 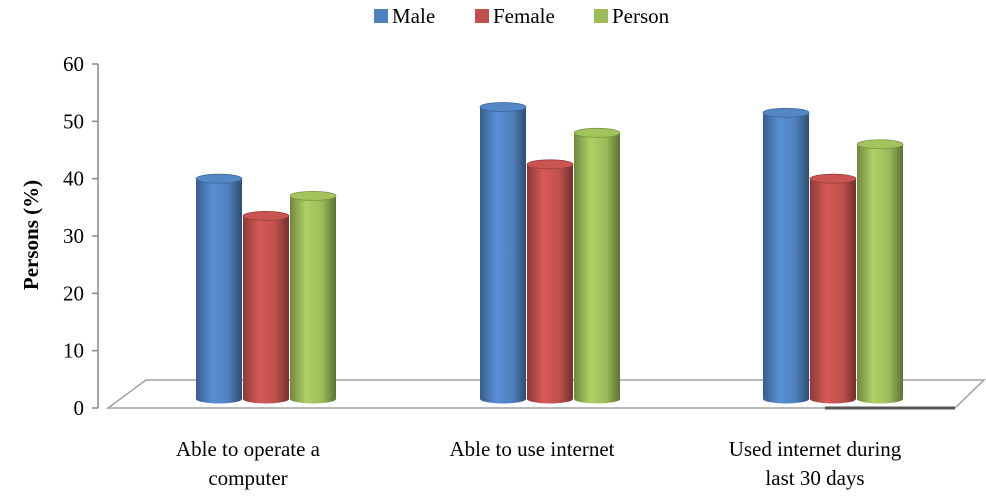 What do you see at coordinates (815, 449) in the screenshot?
I see `x-category-label: Used internet during` at bounding box center [815, 449].